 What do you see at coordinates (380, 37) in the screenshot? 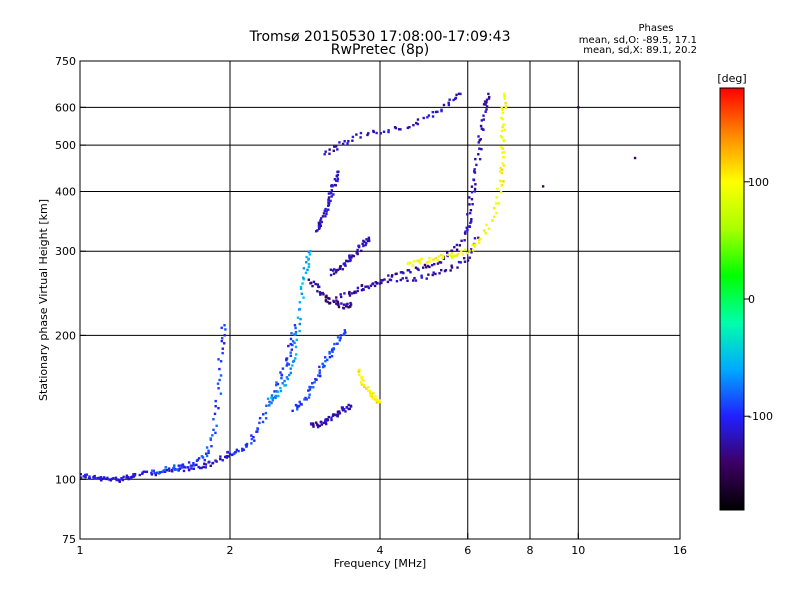
I see `chart-title: Tromsø 20150530 17:08:00-17:09:43` at bounding box center [380, 37].